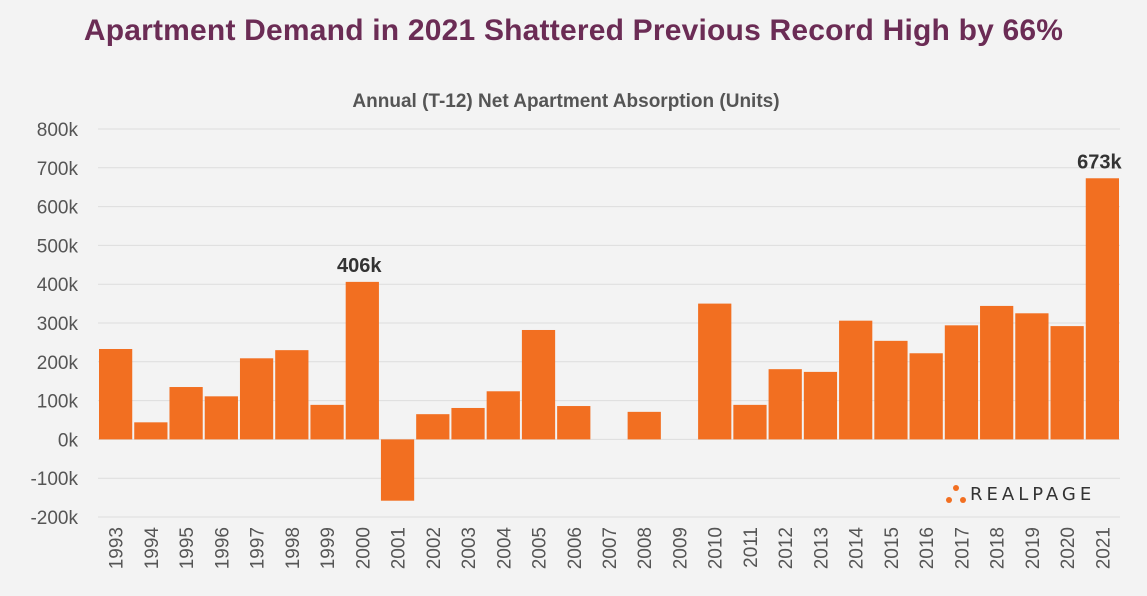 The width and height of the screenshot is (1147, 596). What do you see at coordinates (927, 548) in the screenshot?
I see `x-tick-label: 2016` at bounding box center [927, 548].